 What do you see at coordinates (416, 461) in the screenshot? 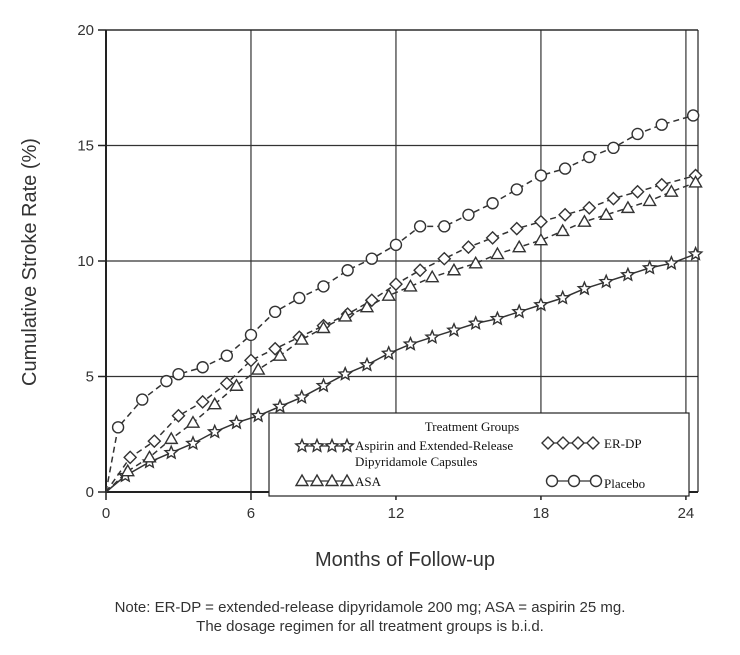
I see `legend-label-aspirin-er-dp-line2: Dipyridamole Capsules` at bounding box center [416, 461].